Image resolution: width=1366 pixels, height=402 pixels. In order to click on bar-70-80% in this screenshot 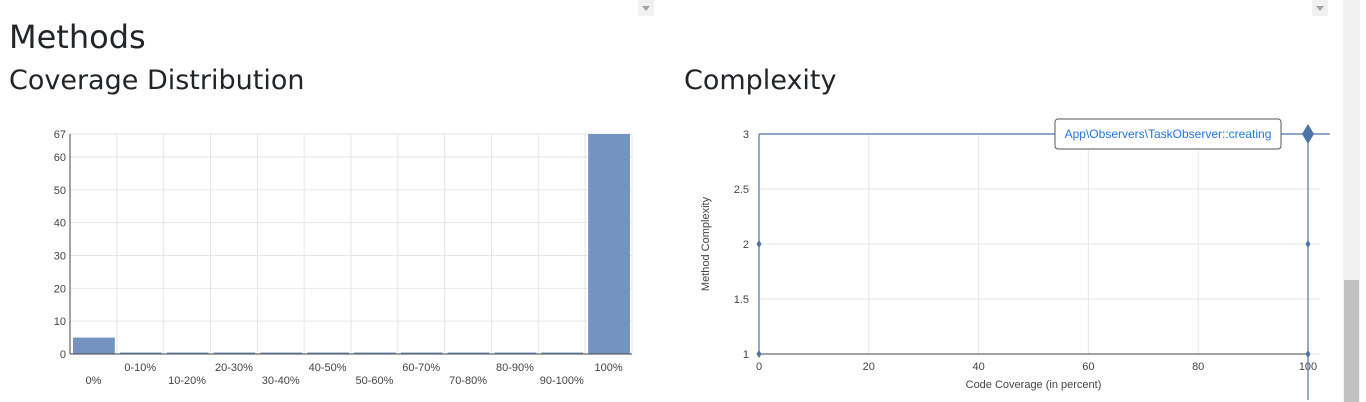, I will do `click(468, 353)`.